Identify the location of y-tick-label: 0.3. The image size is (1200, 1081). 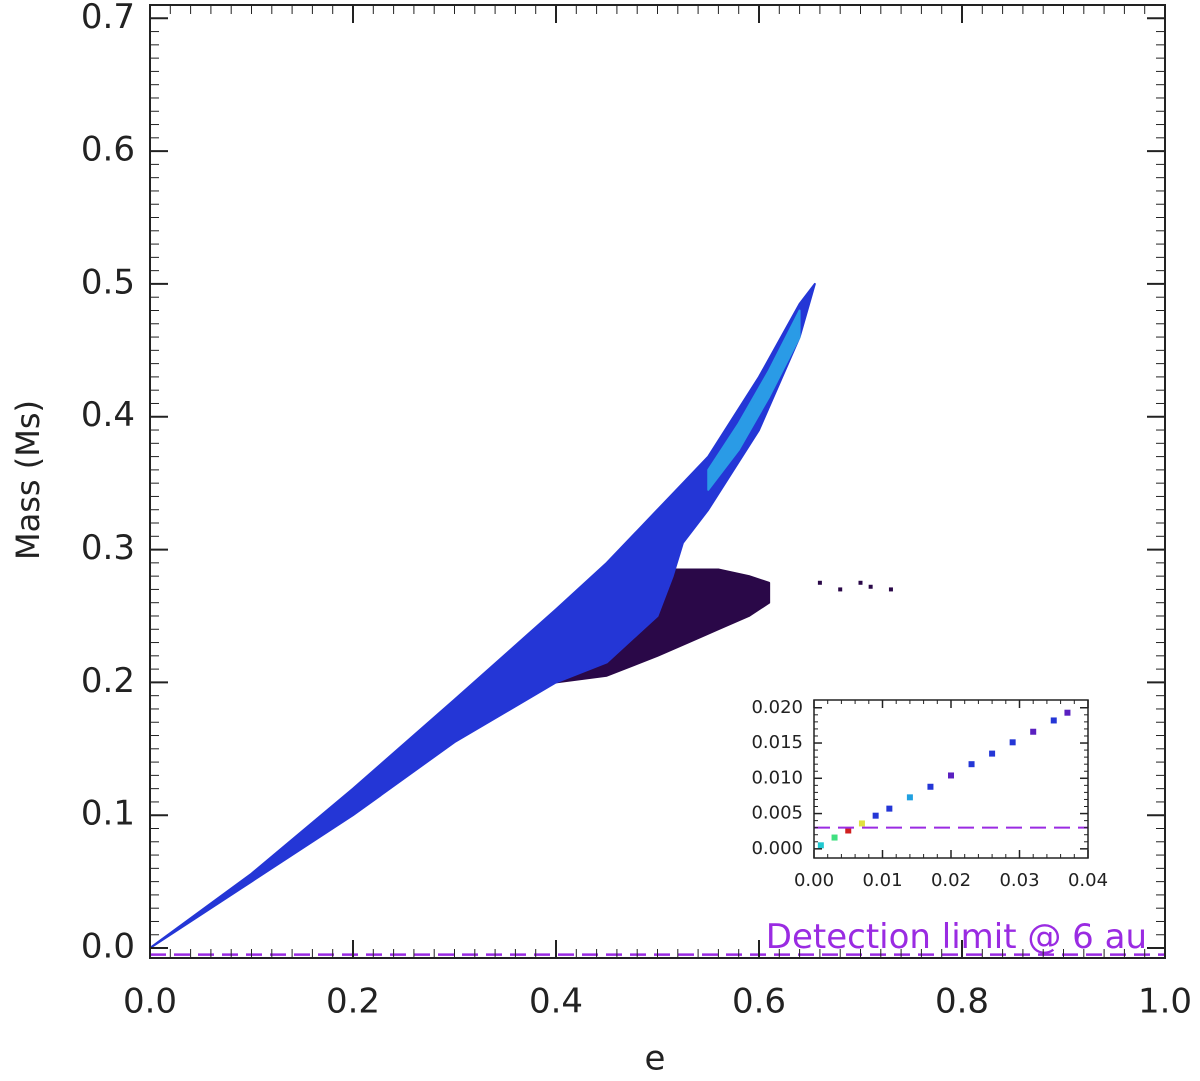
(108, 548).